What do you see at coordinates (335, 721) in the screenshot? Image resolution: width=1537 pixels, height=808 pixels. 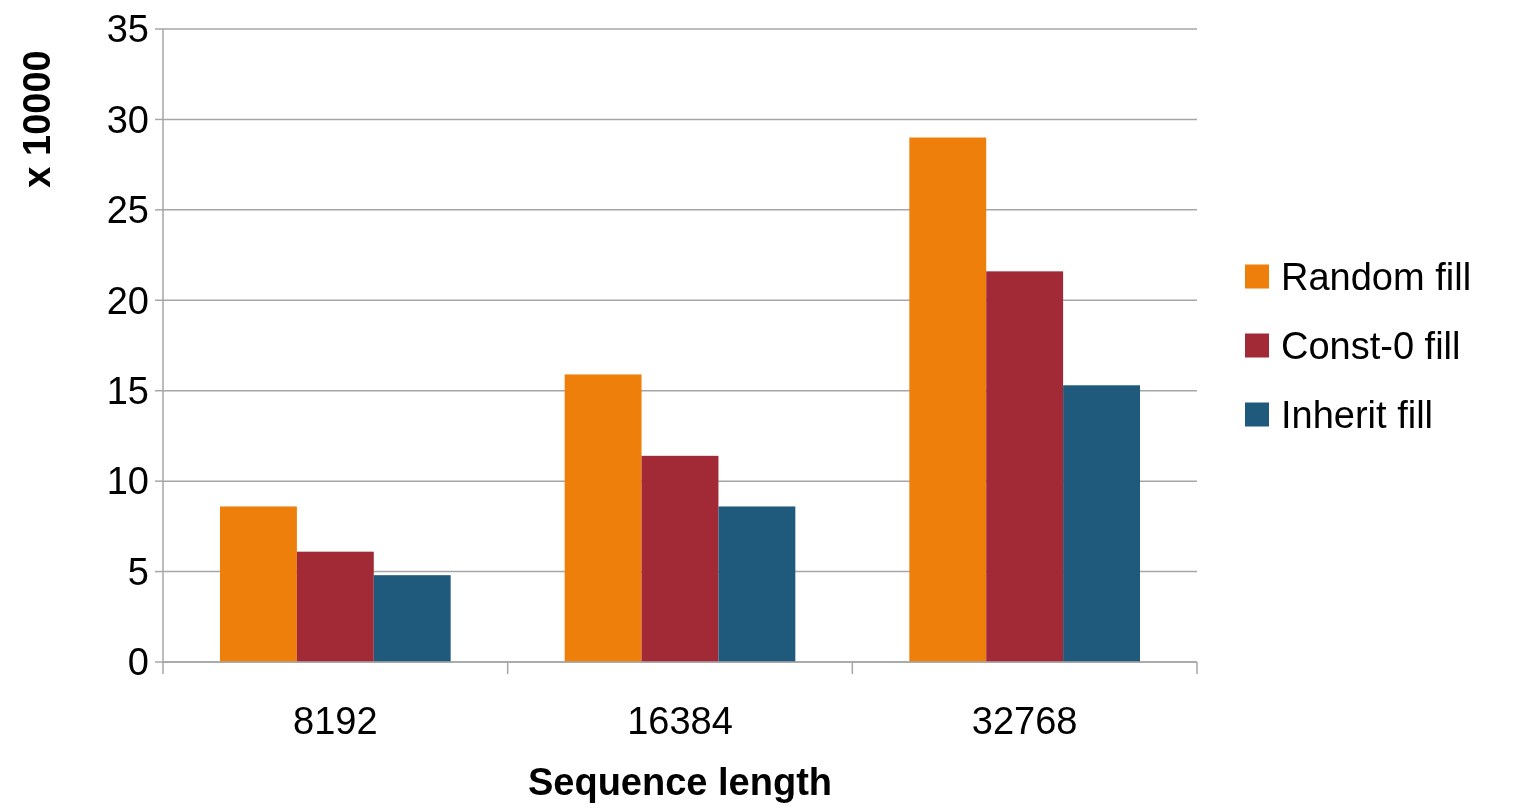 I see `x-tick-label: 8192` at bounding box center [335, 721].